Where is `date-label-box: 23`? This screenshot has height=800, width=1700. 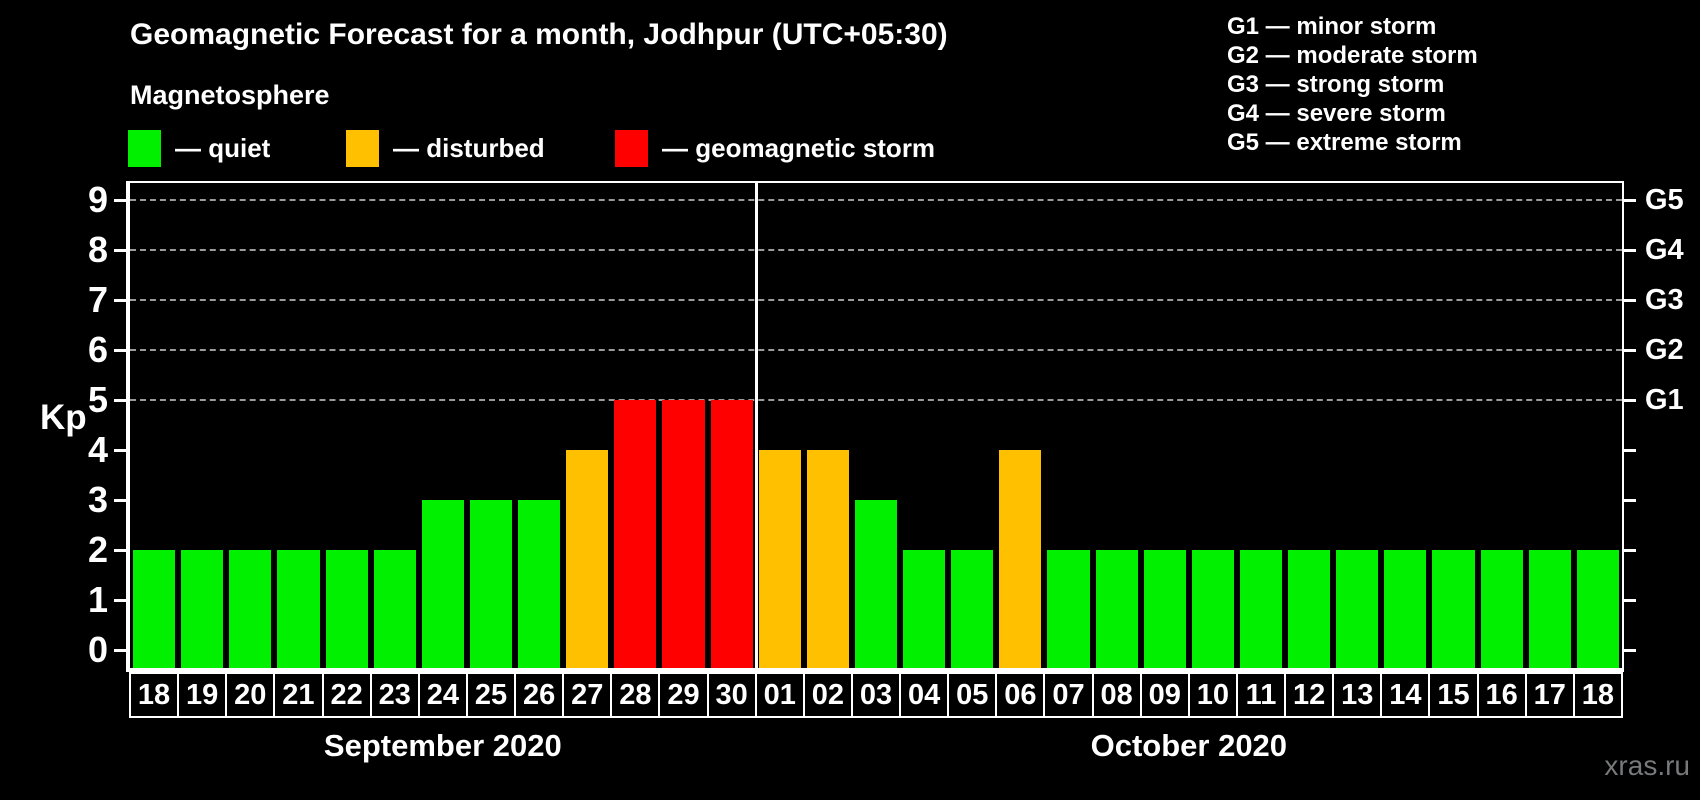
date-label-box: 23 is located at coordinates (394, 695).